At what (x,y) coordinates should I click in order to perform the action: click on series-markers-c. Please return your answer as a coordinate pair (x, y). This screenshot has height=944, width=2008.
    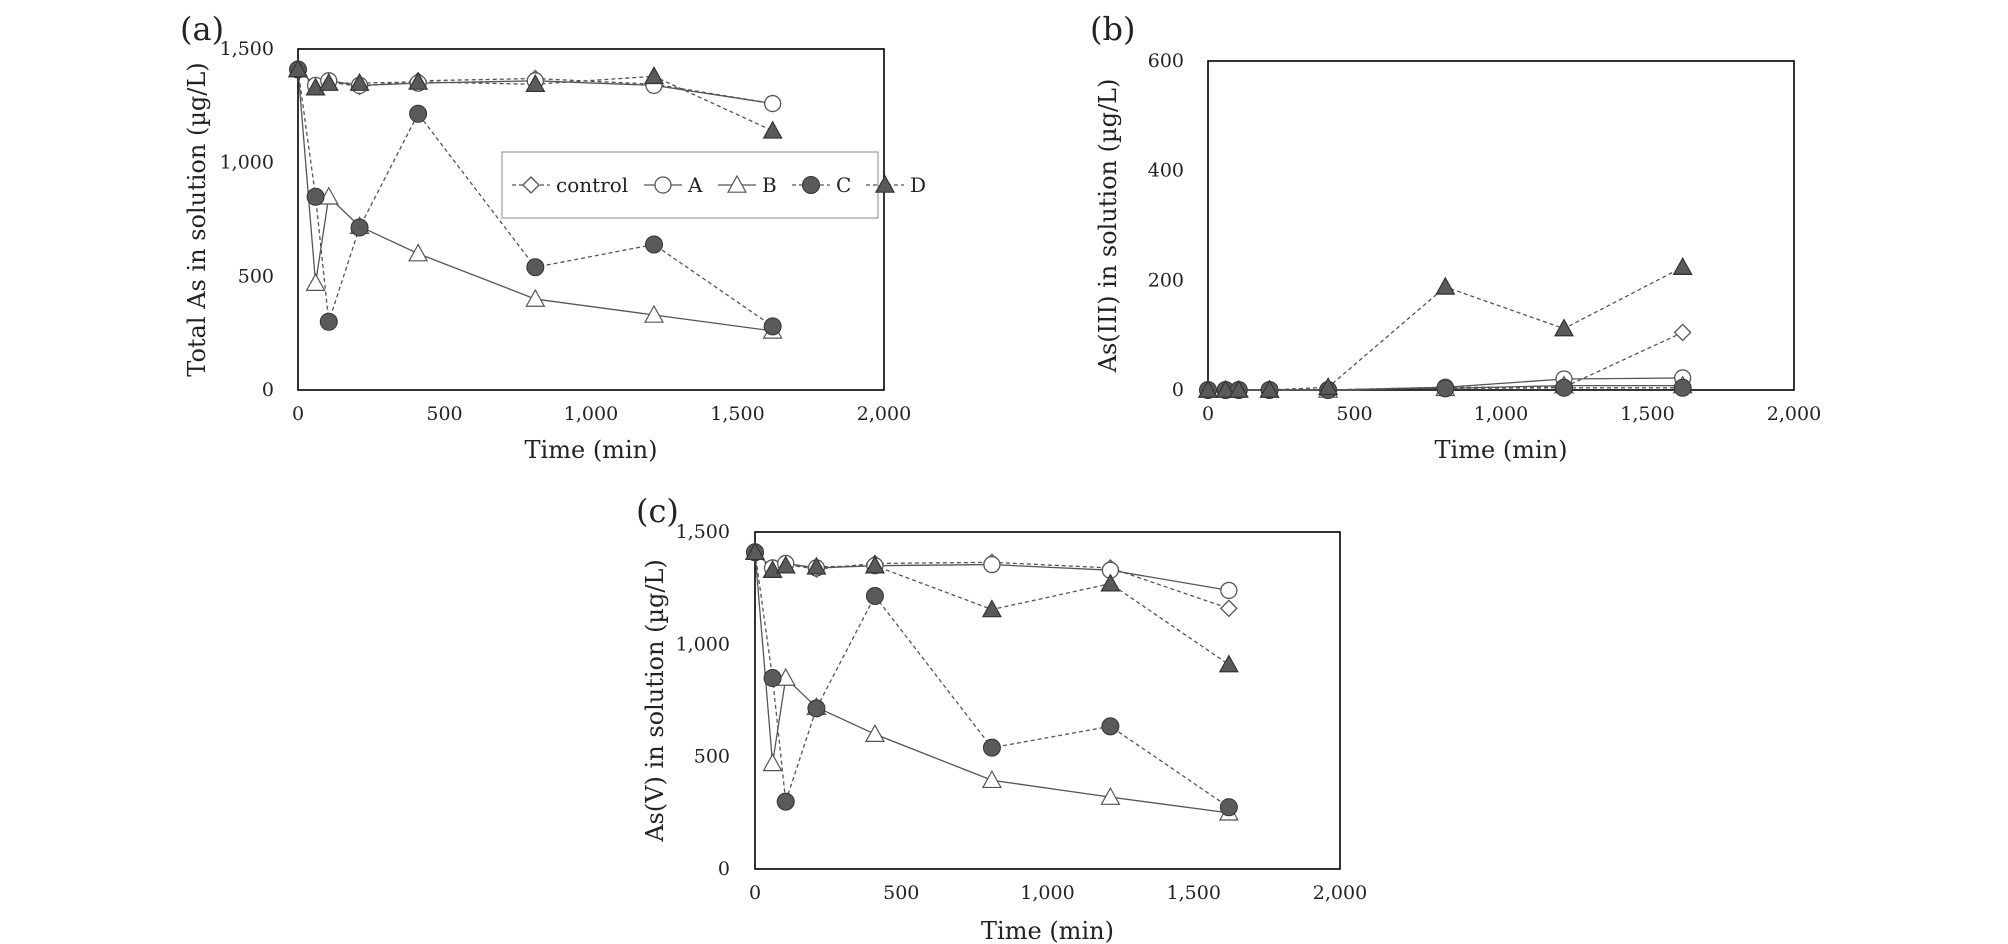
    Looking at the image, I should click on (535, 198).